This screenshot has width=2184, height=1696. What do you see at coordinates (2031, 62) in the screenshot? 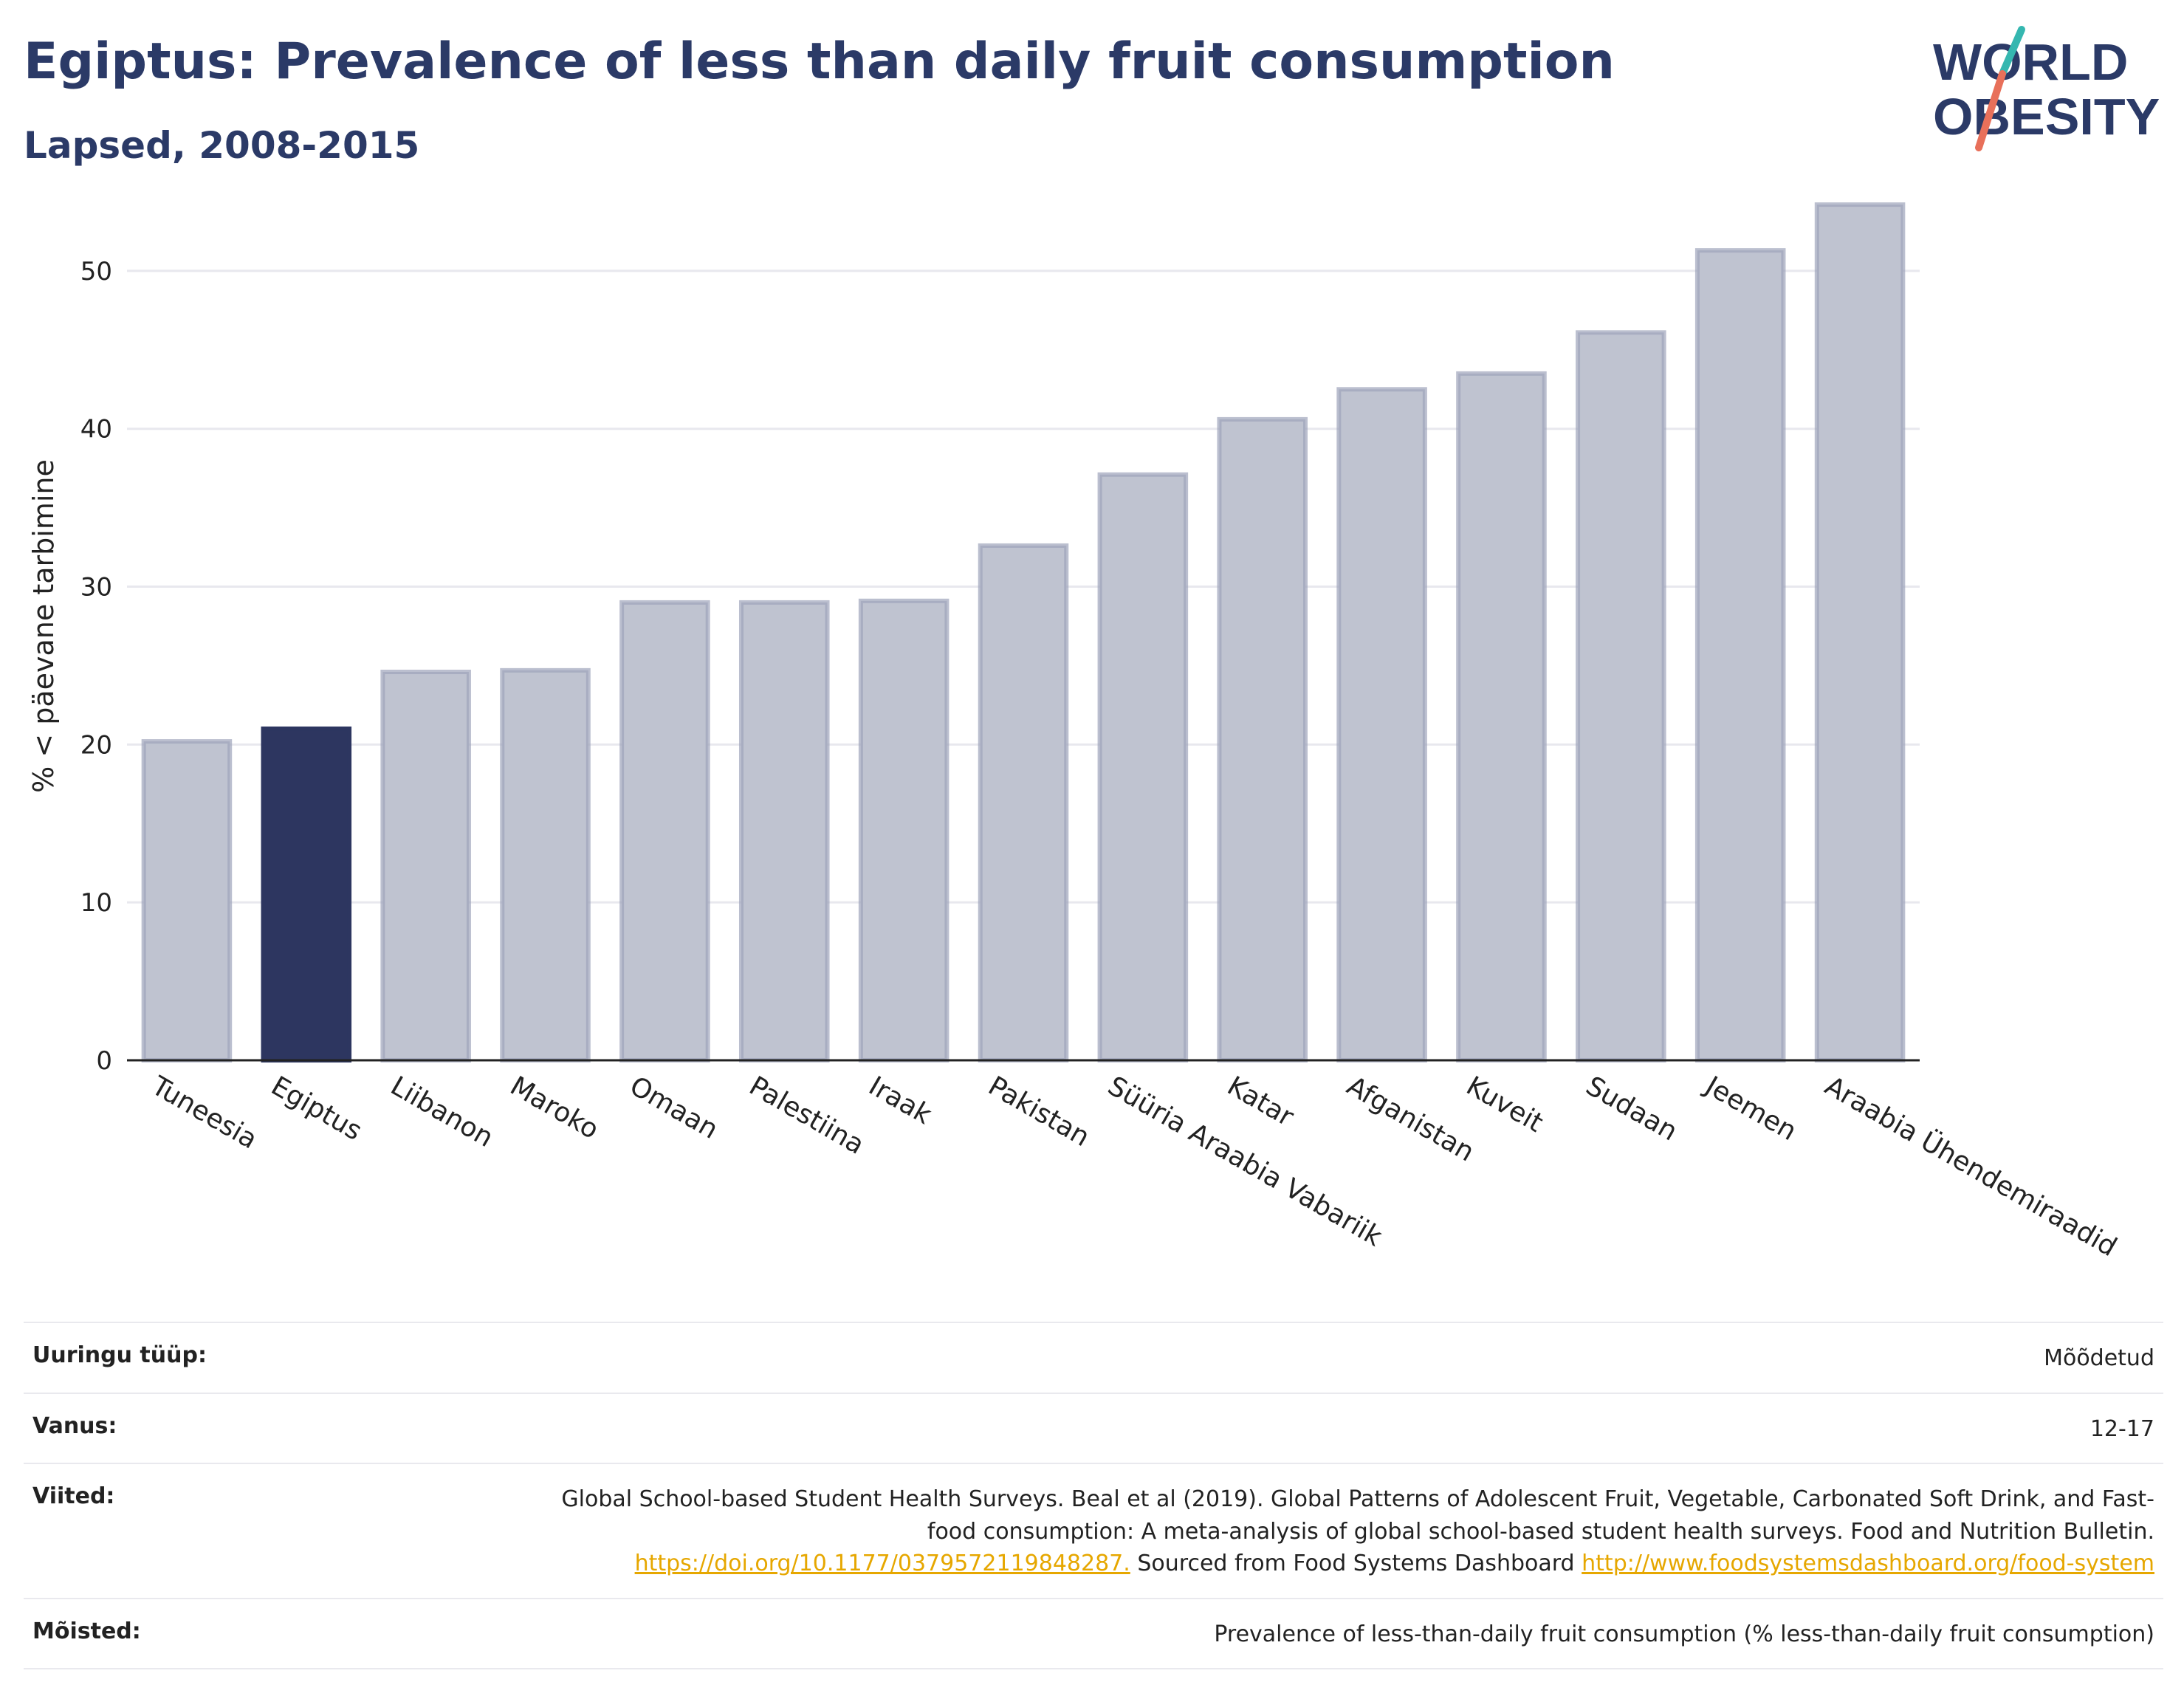
I see `svg-text: WORLD` at bounding box center [2031, 62].